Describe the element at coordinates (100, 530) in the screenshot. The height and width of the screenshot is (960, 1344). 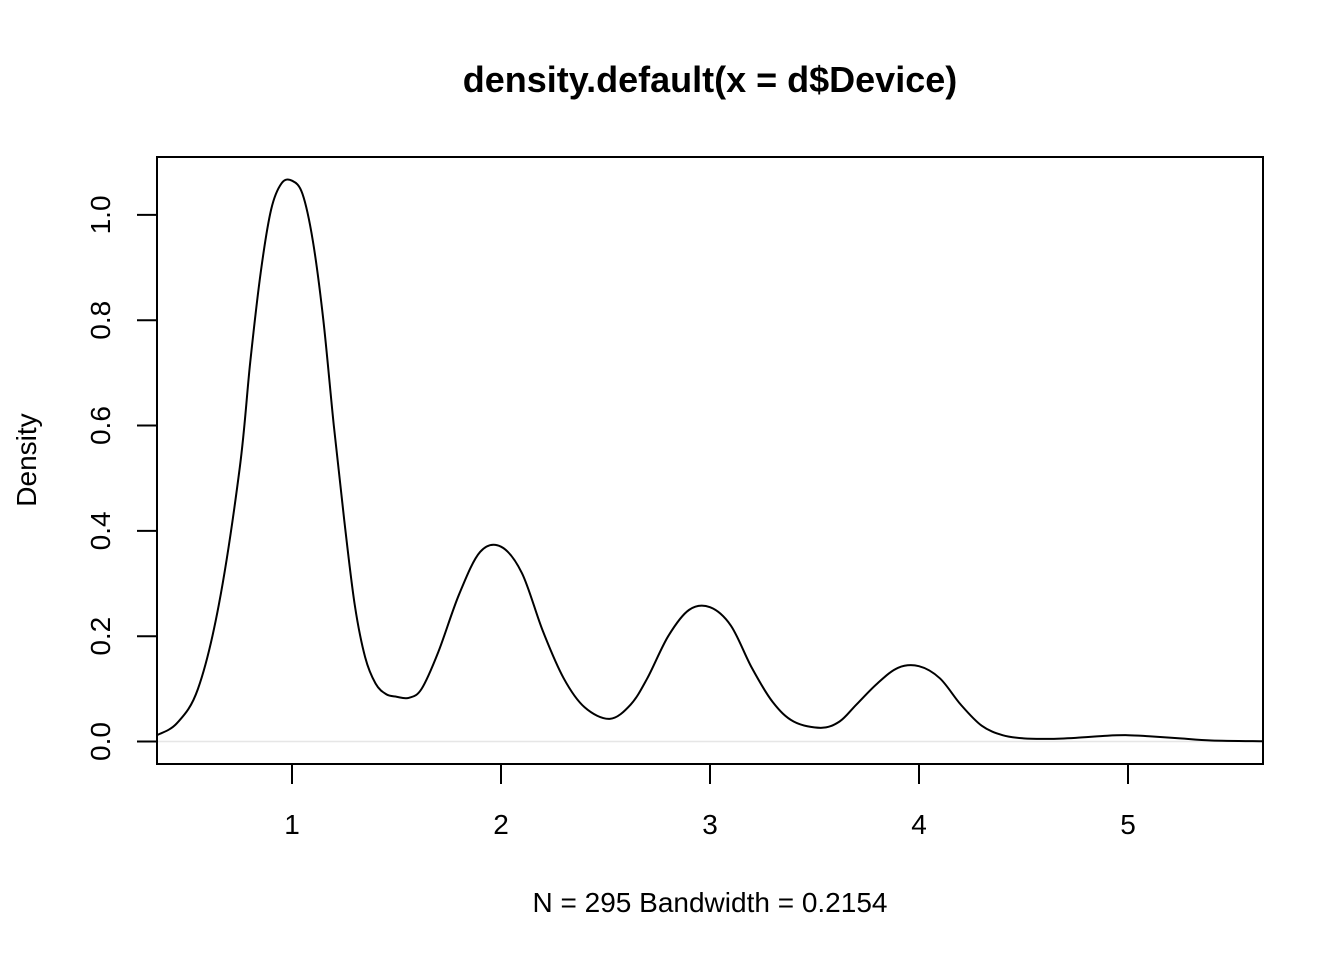
I see `y-tick-label: 0.4` at that location.